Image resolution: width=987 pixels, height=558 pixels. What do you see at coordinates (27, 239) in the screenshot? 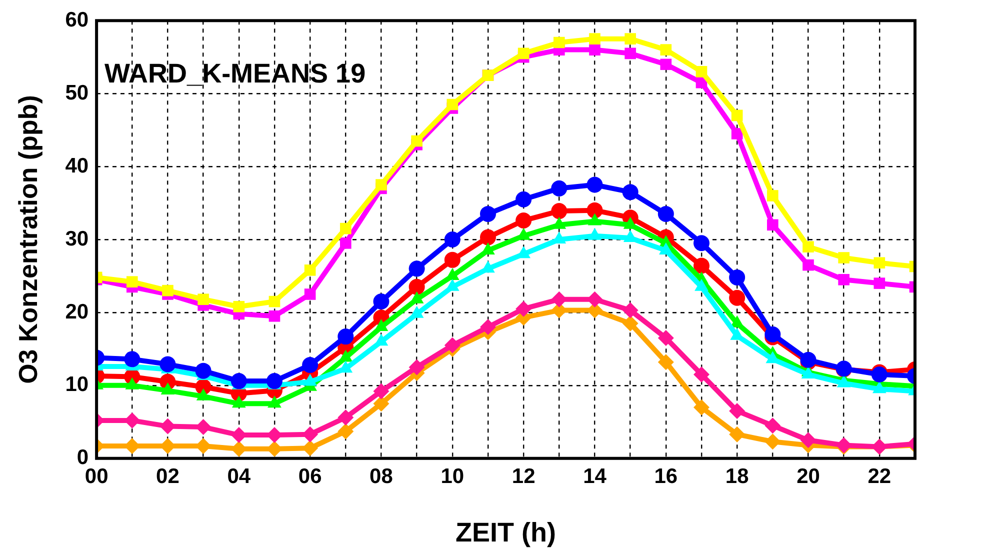
I see `y-axis-title: O3 Konzentration (ppb)` at bounding box center [27, 239].